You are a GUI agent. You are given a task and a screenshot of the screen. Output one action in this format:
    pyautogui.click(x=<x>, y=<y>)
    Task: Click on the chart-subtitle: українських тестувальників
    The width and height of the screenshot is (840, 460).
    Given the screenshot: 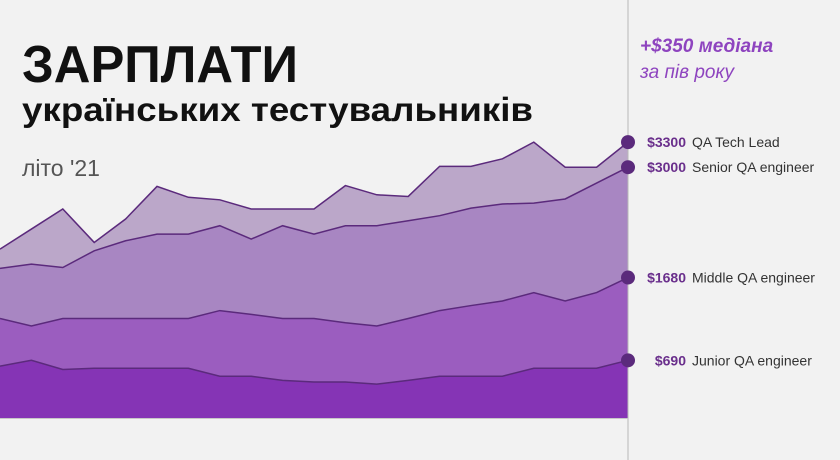 What is the action you would take?
    pyautogui.click(x=277, y=109)
    